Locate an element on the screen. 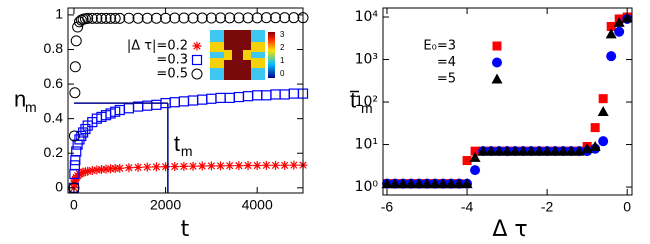 The width and height of the screenshot is (650, 244). inset-colorbar-label: 0 is located at coordinates (282, 73).